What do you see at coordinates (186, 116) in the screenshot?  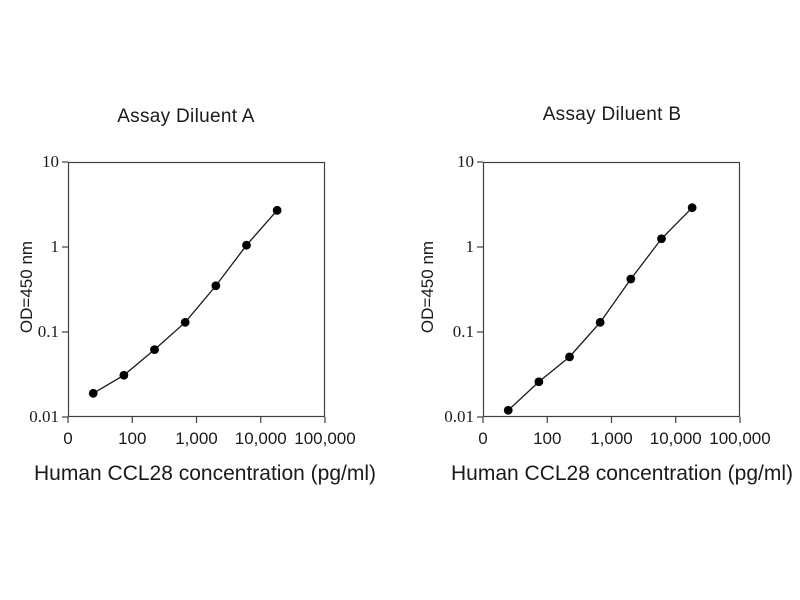 I see `chart-title: Assay Diluent A` at bounding box center [186, 116].